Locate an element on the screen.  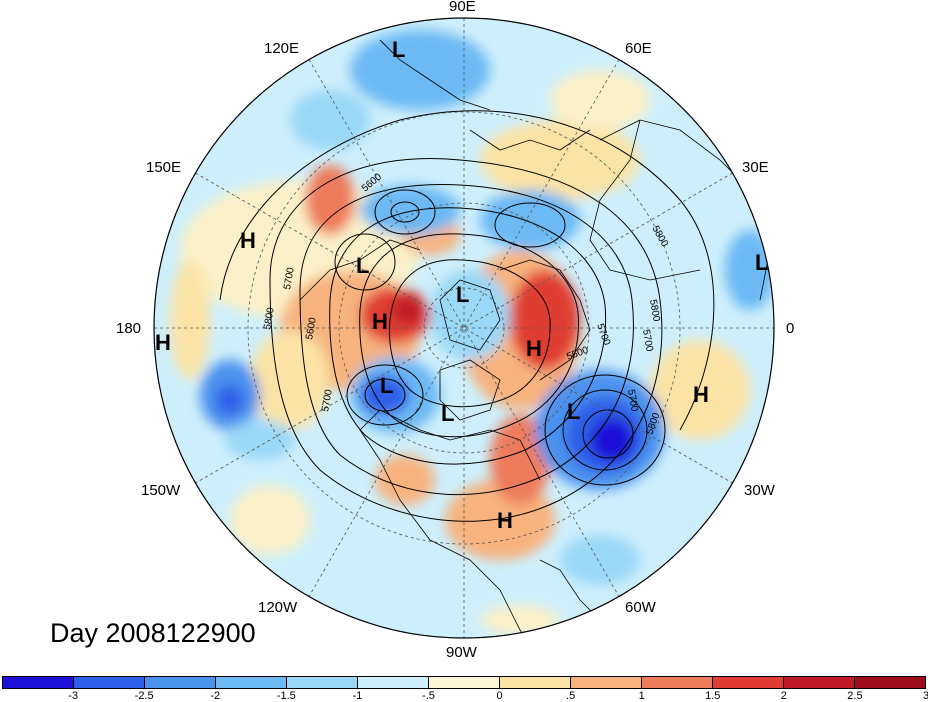
lon-120w: 120W is located at coordinates (278, 607).